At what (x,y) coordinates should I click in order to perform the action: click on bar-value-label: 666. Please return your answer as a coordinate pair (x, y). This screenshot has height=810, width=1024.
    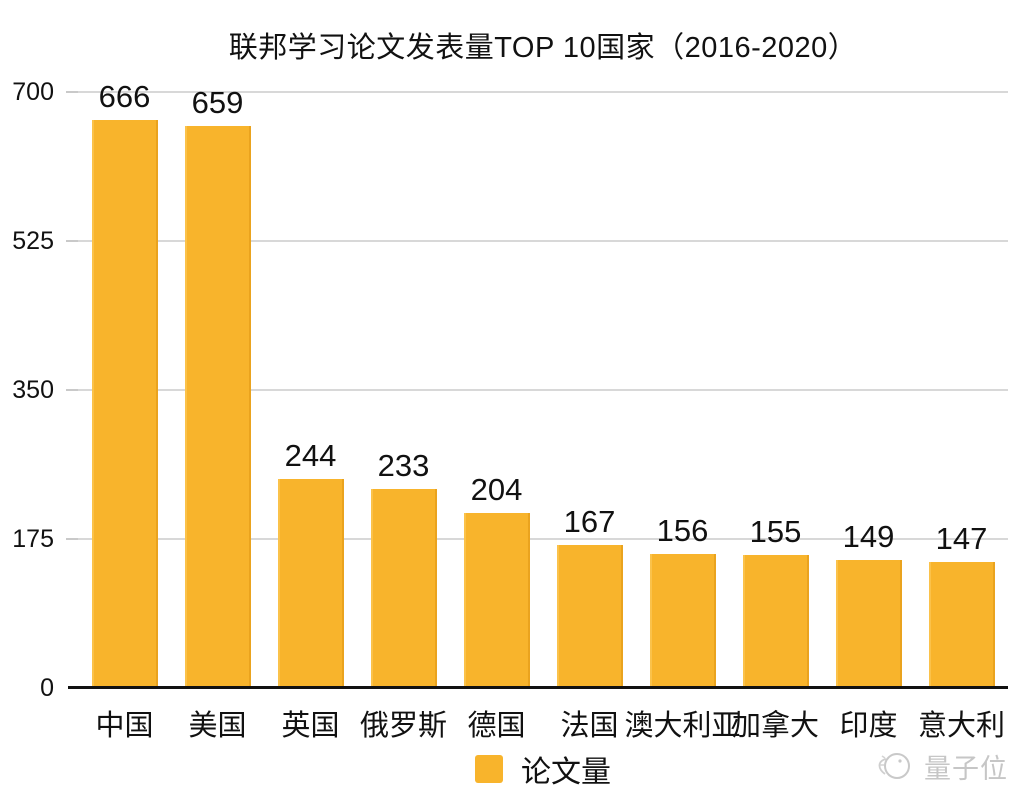
    Looking at the image, I should click on (124, 96).